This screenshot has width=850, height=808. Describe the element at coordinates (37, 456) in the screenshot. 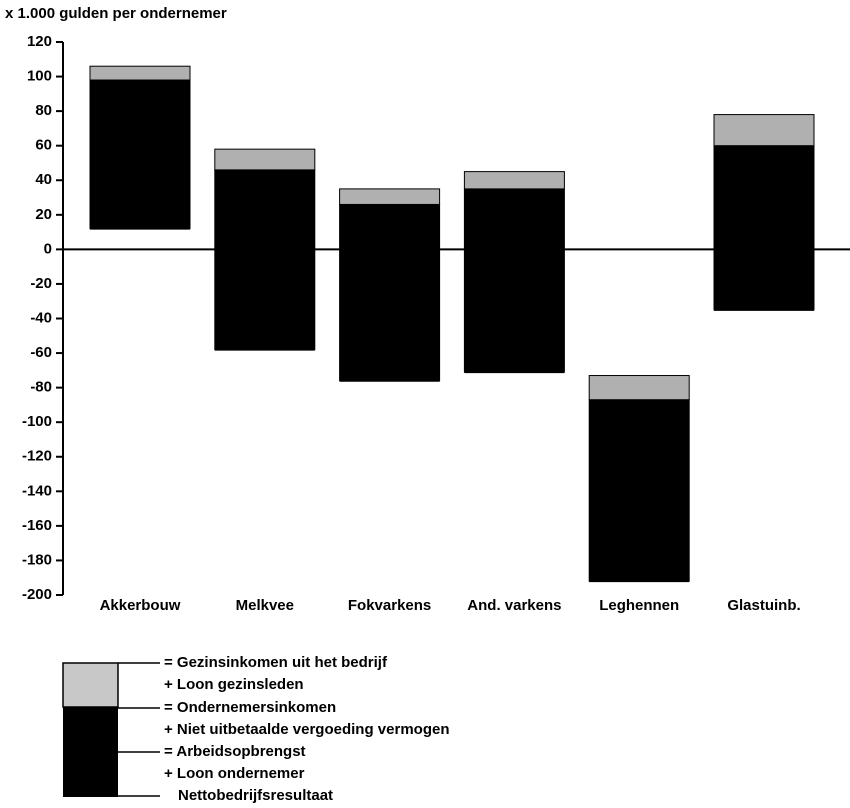

I see `y-tick-label: -120` at that location.